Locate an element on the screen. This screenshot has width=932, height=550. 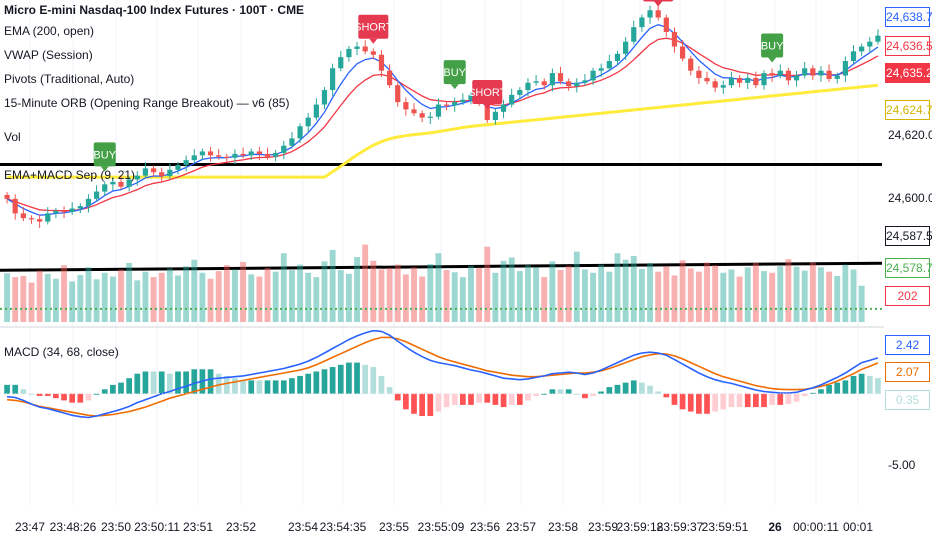
time-label: 23:50 is located at coordinates (116, 527).